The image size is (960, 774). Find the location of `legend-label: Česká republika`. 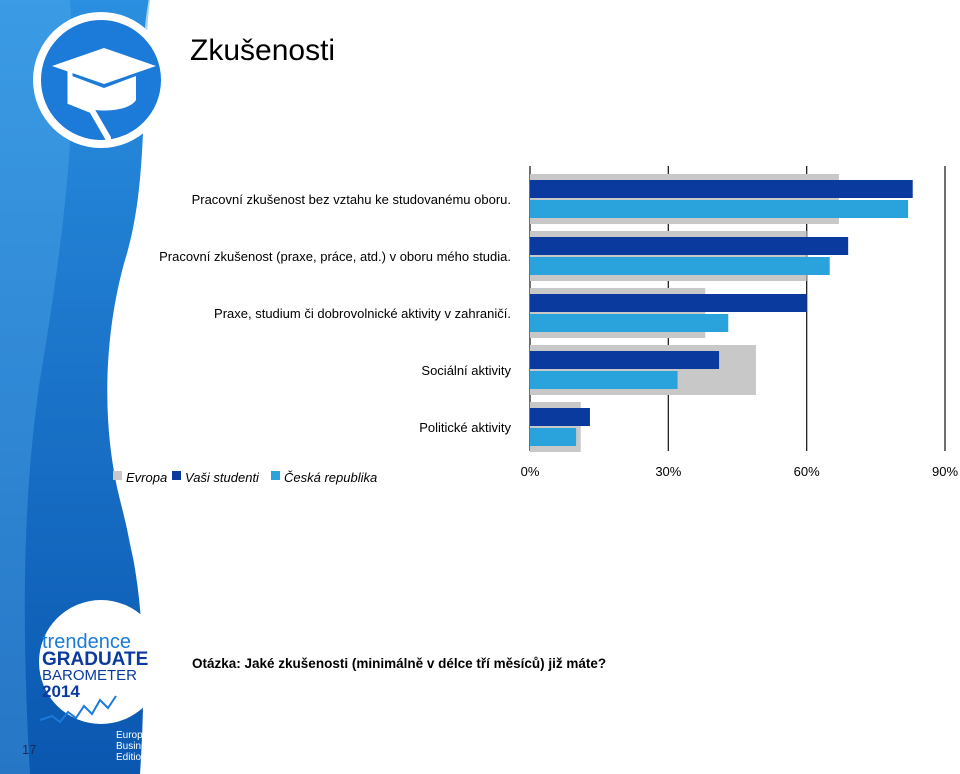

legend-label: Česká republika is located at coordinates (330, 477).